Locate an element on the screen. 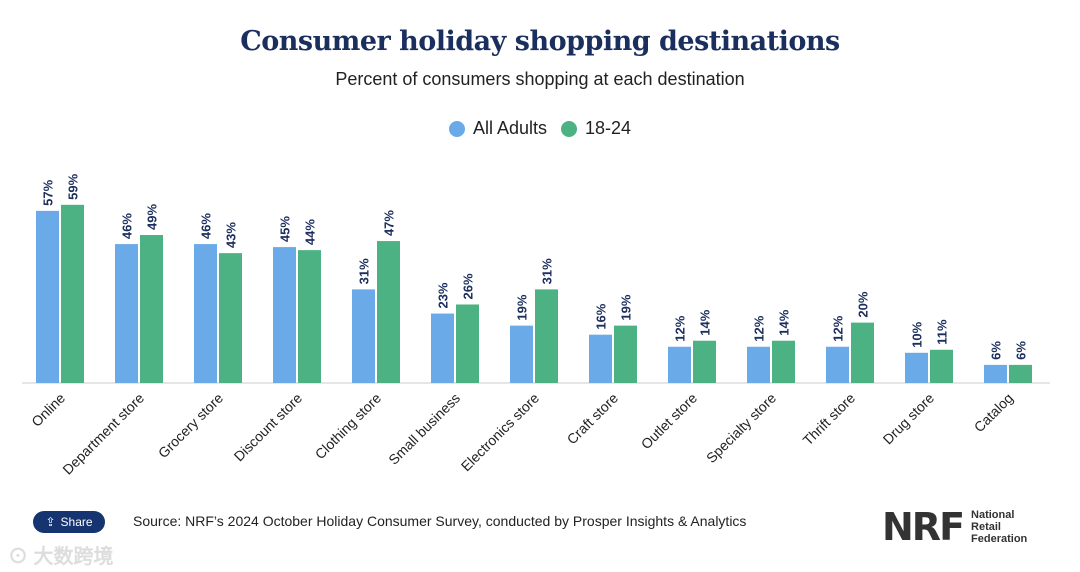 Image resolution: width=1080 pixels, height=572 pixels. legend-item-all-adults: All Adults is located at coordinates (497, 128).